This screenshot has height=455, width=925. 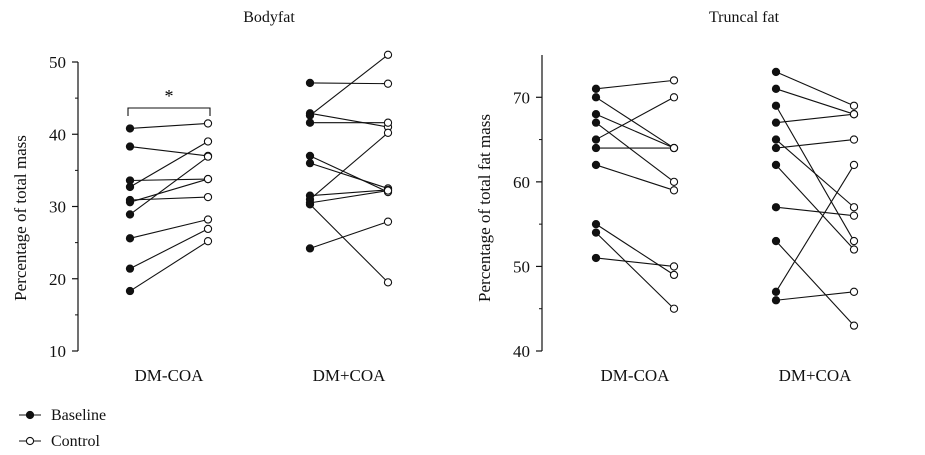 I want to click on significance-bracket, so click(x=169, y=111).